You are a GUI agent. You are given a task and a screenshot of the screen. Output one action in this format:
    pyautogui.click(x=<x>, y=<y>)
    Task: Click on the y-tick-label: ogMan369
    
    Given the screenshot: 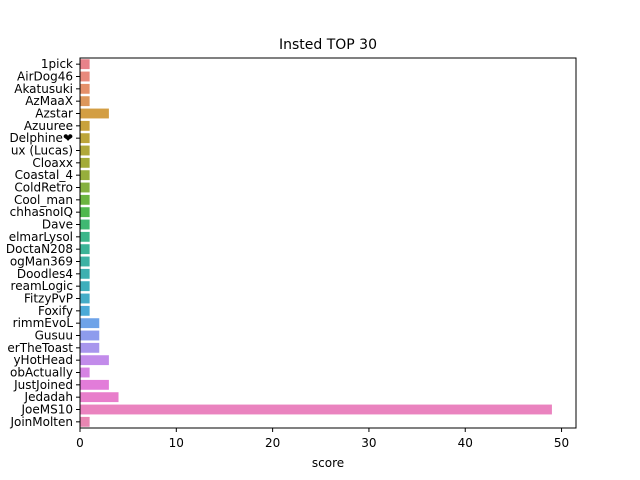 What is the action you would take?
    pyautogui.click(x=41, y=262)
    